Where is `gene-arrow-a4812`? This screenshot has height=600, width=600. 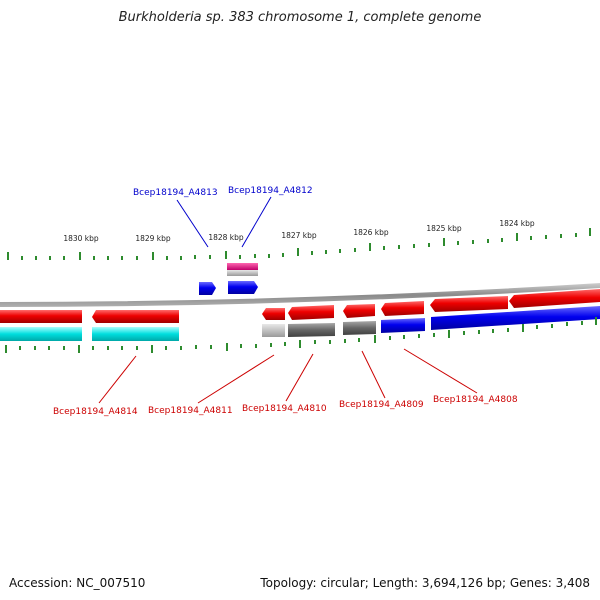
gene-arrow-a4812 is located at coordinates (243, 287).